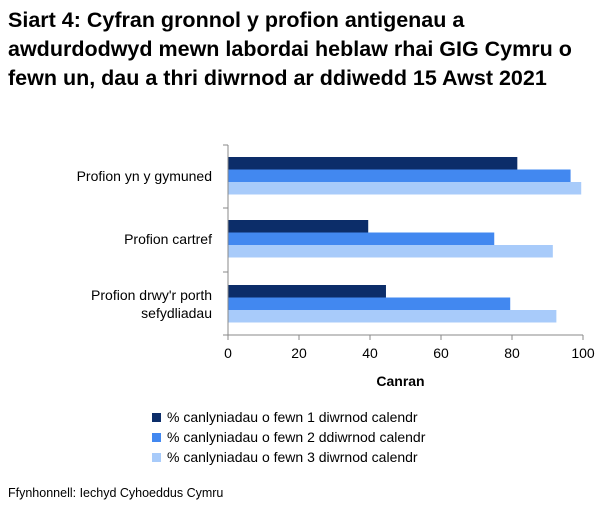  I want to click on legend-item: % canlyniadau o fewn 2 ddiwrnod calendr, so click(288, 437).